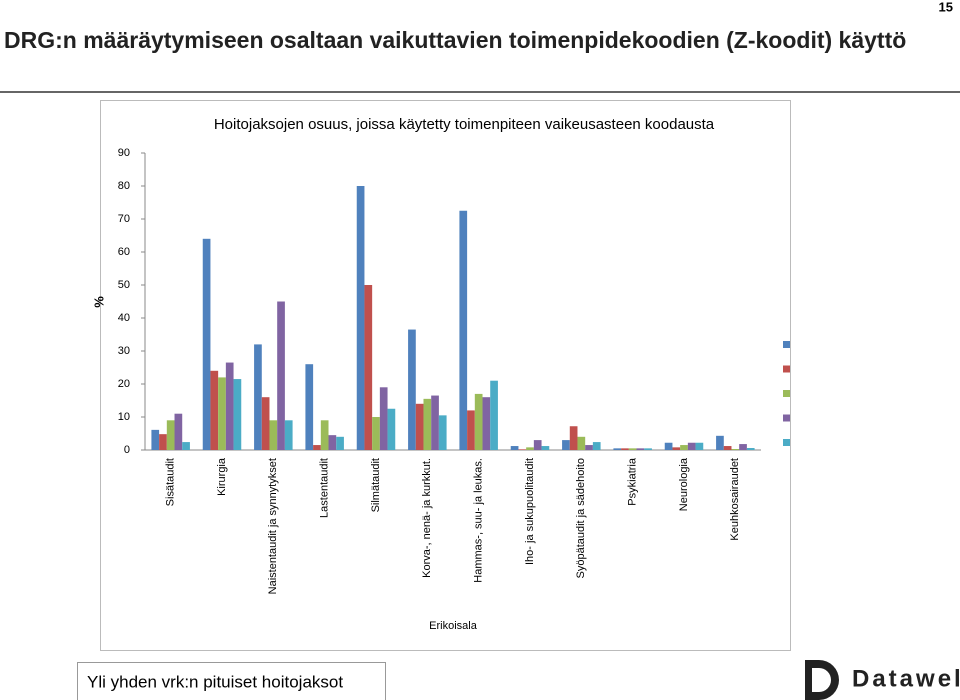  I want to click on y-tick-label: 0, so click(127, 450).